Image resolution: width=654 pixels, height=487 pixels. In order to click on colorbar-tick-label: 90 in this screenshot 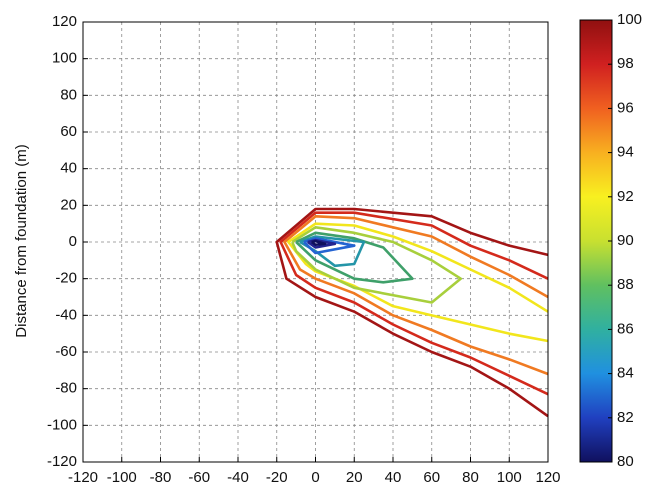, I will do `click(625, 240)`.